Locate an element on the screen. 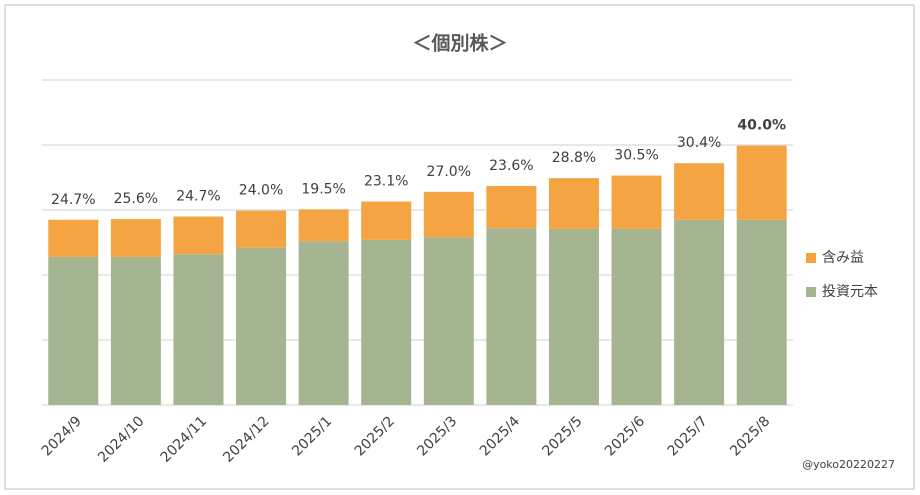 The width and height of the screenshot is (920, 495). legend-label: 投資元本 is located at coordinates (850, 292).